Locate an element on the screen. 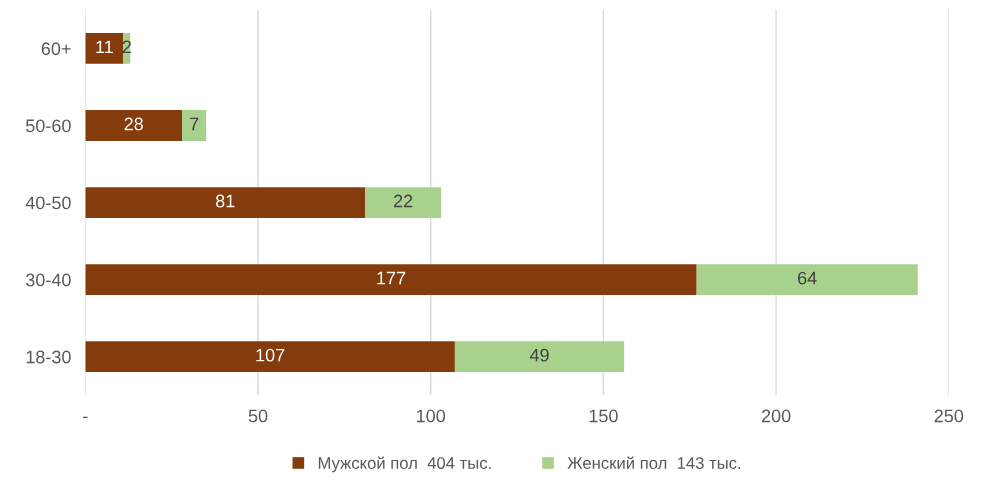  data-label: 64 is located at coordinates (807, 278).